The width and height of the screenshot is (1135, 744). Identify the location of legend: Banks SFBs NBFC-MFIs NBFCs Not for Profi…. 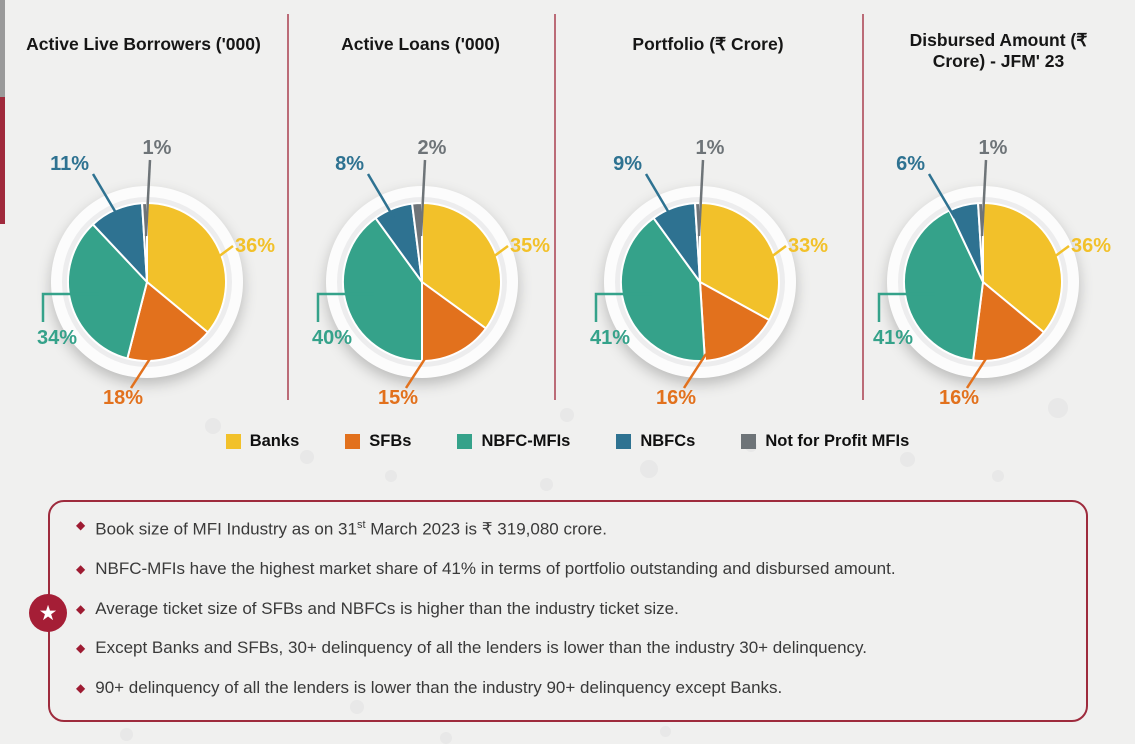
(567, 441).